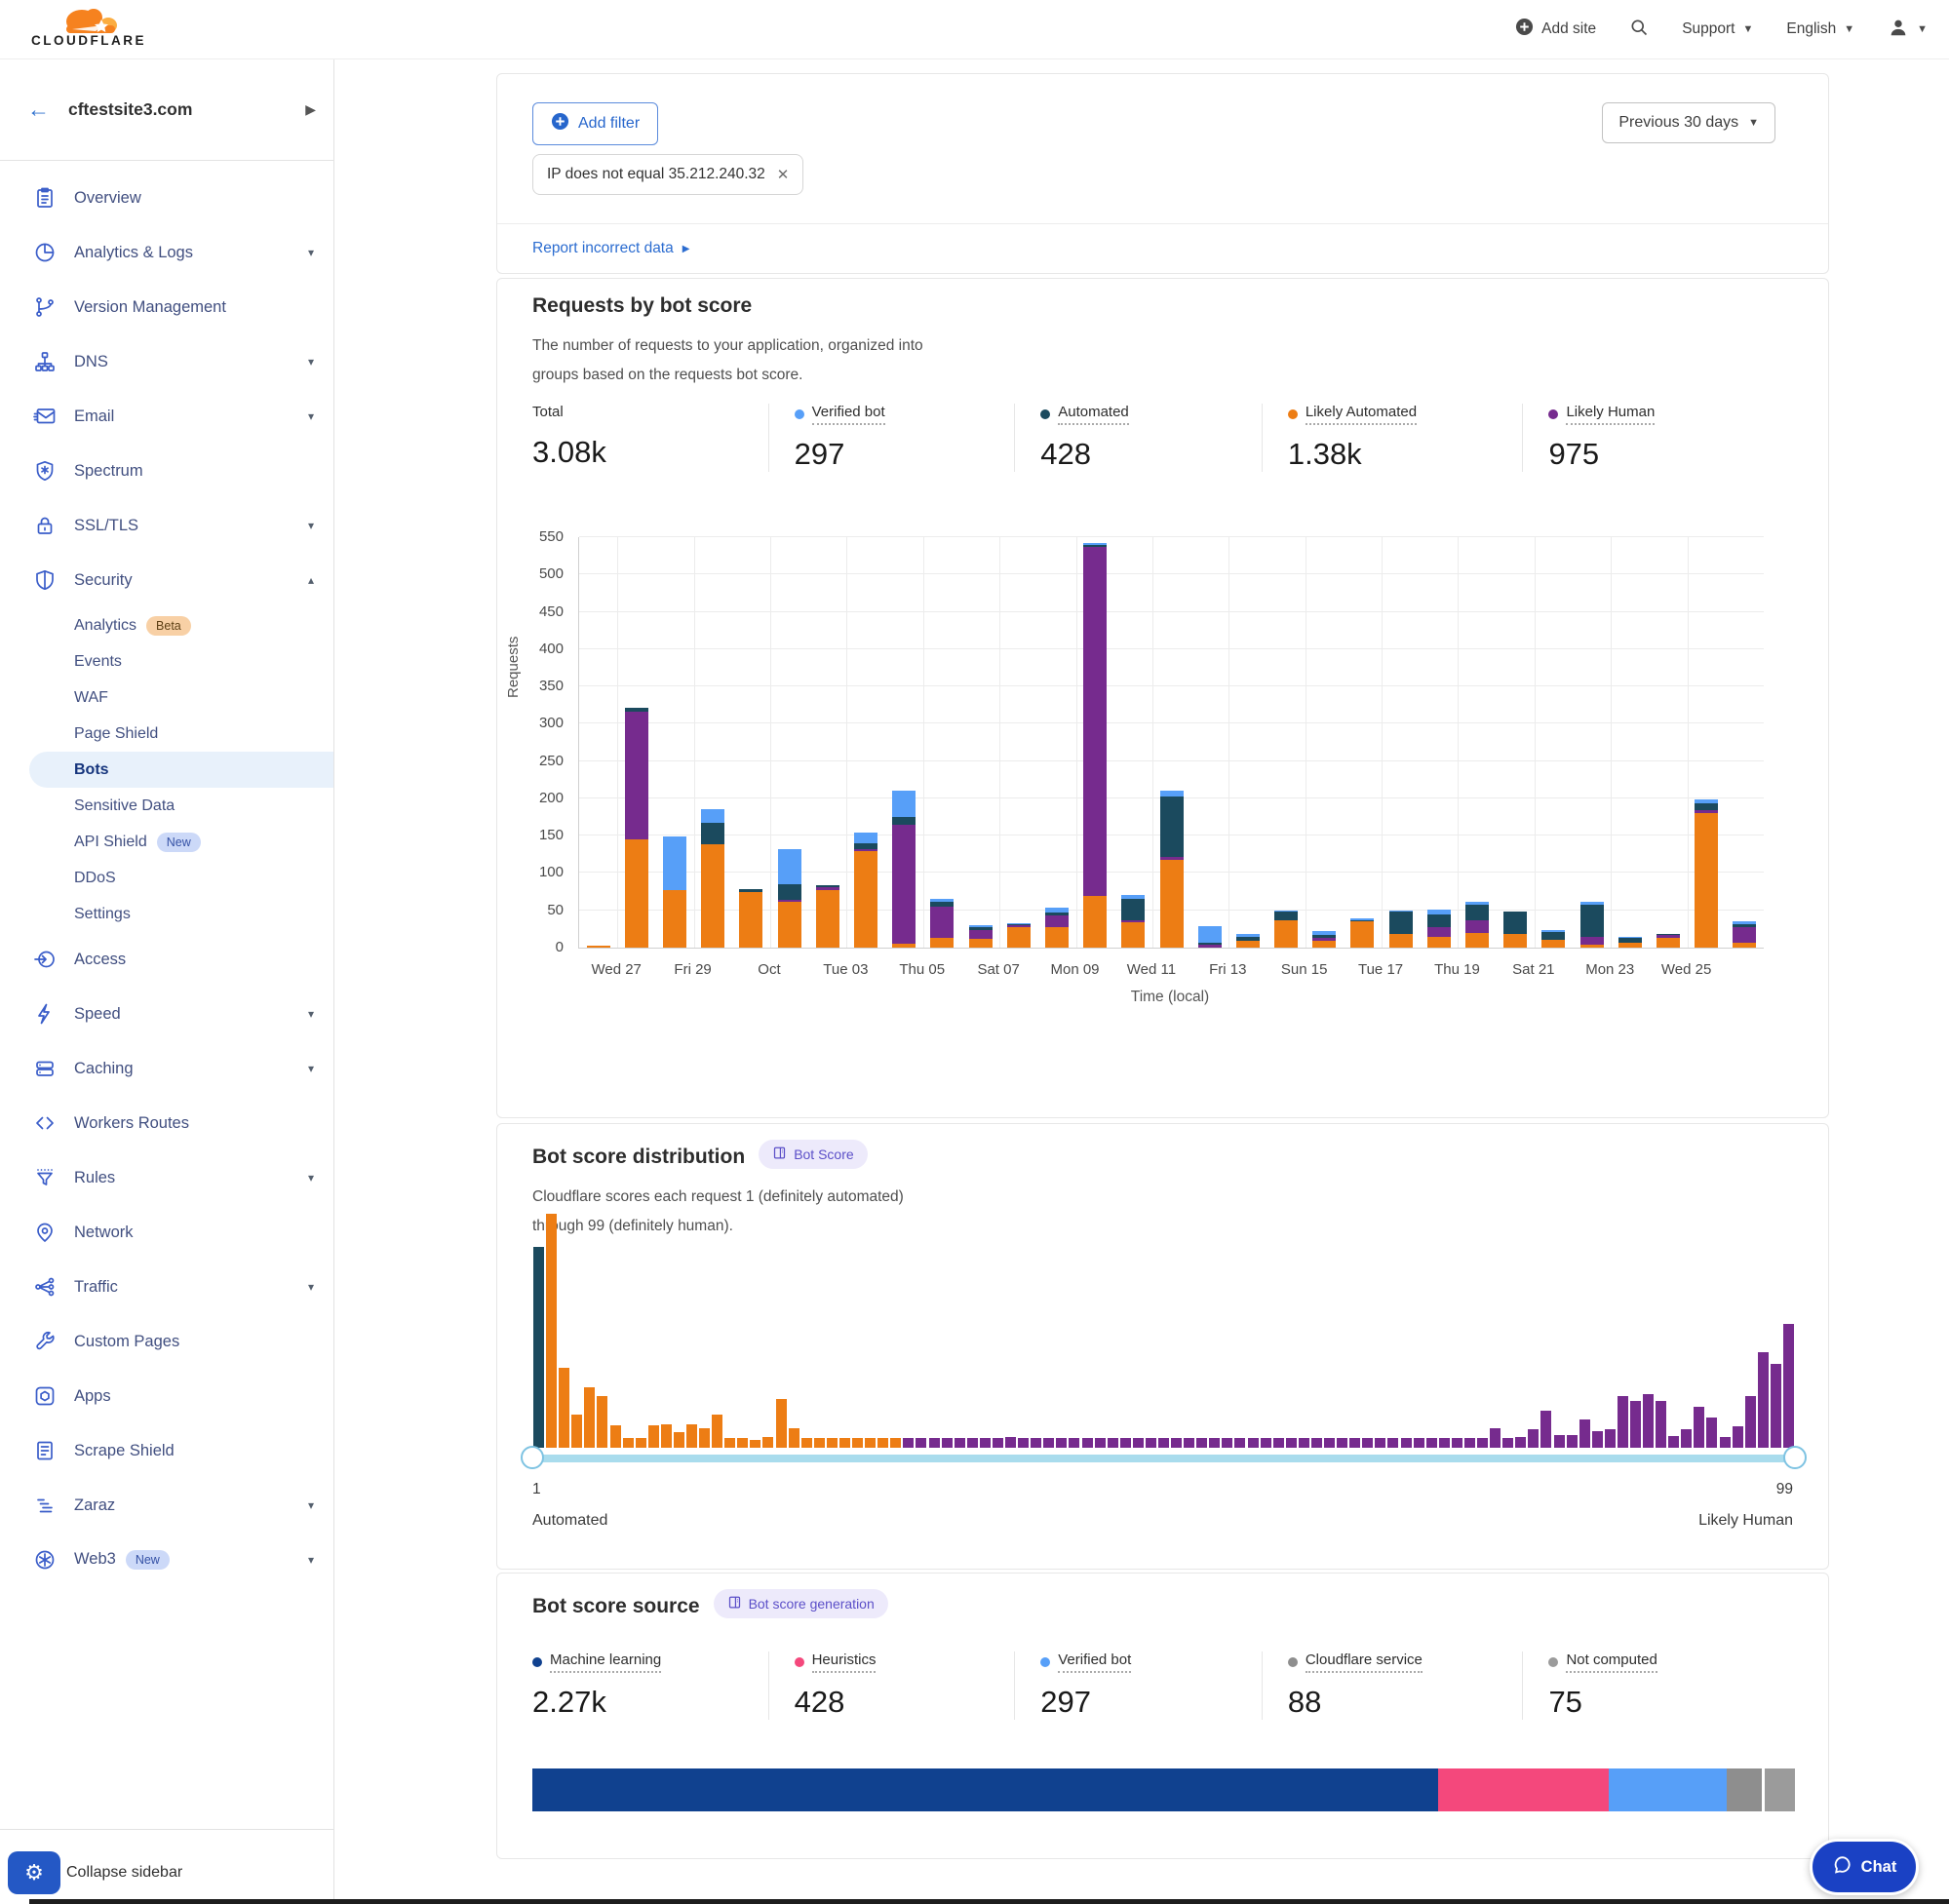  Describe the element at coordinates (167, 307) in the screenshot. I see `sidebar-item-version-management: Version Management` at that location.